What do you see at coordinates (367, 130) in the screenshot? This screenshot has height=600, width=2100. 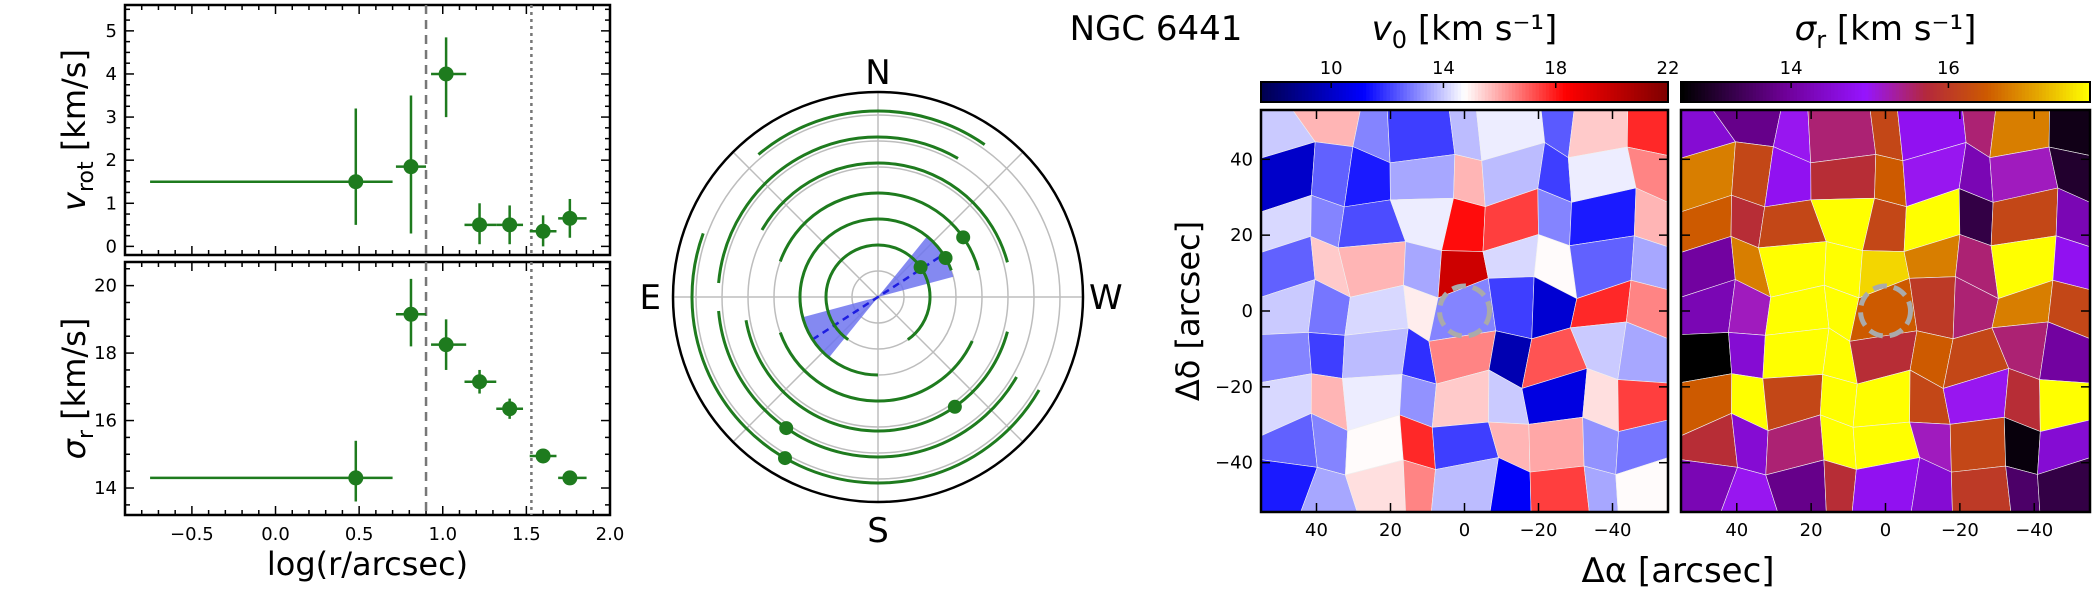 I see `plot-frame` at bounding box center [367, 130].